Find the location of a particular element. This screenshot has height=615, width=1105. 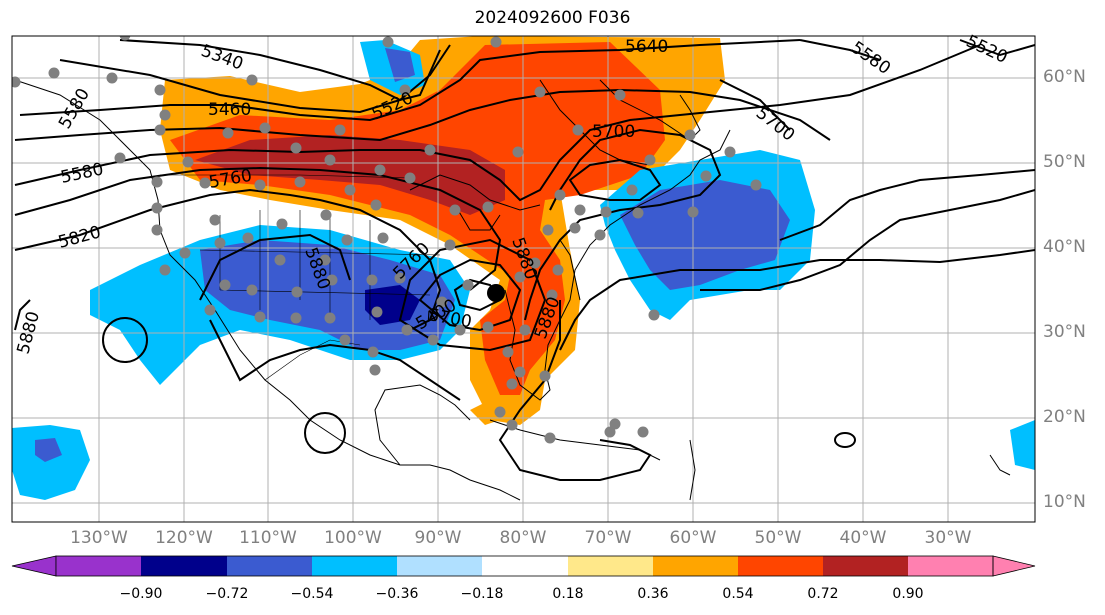

lon-label: 30°W is located at coordinates (948, 538).